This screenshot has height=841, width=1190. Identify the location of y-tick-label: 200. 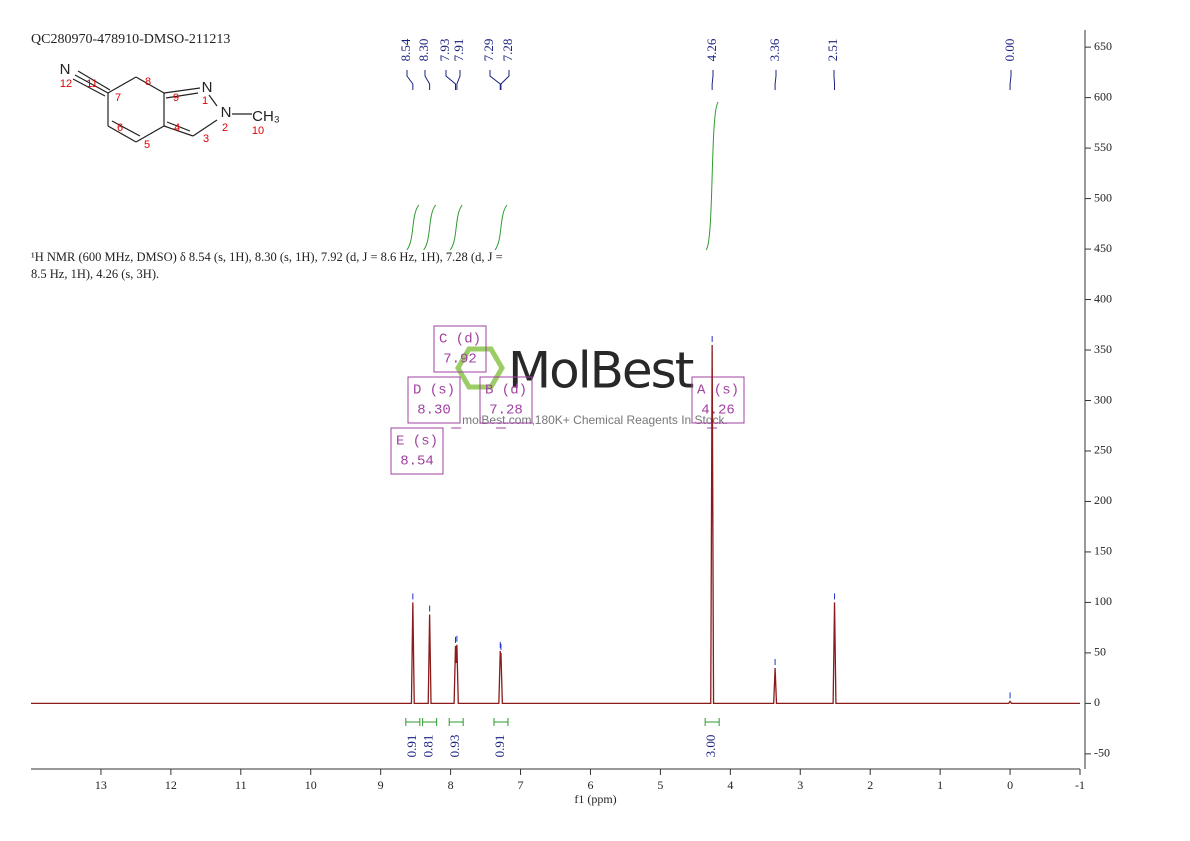
(1103, 500).